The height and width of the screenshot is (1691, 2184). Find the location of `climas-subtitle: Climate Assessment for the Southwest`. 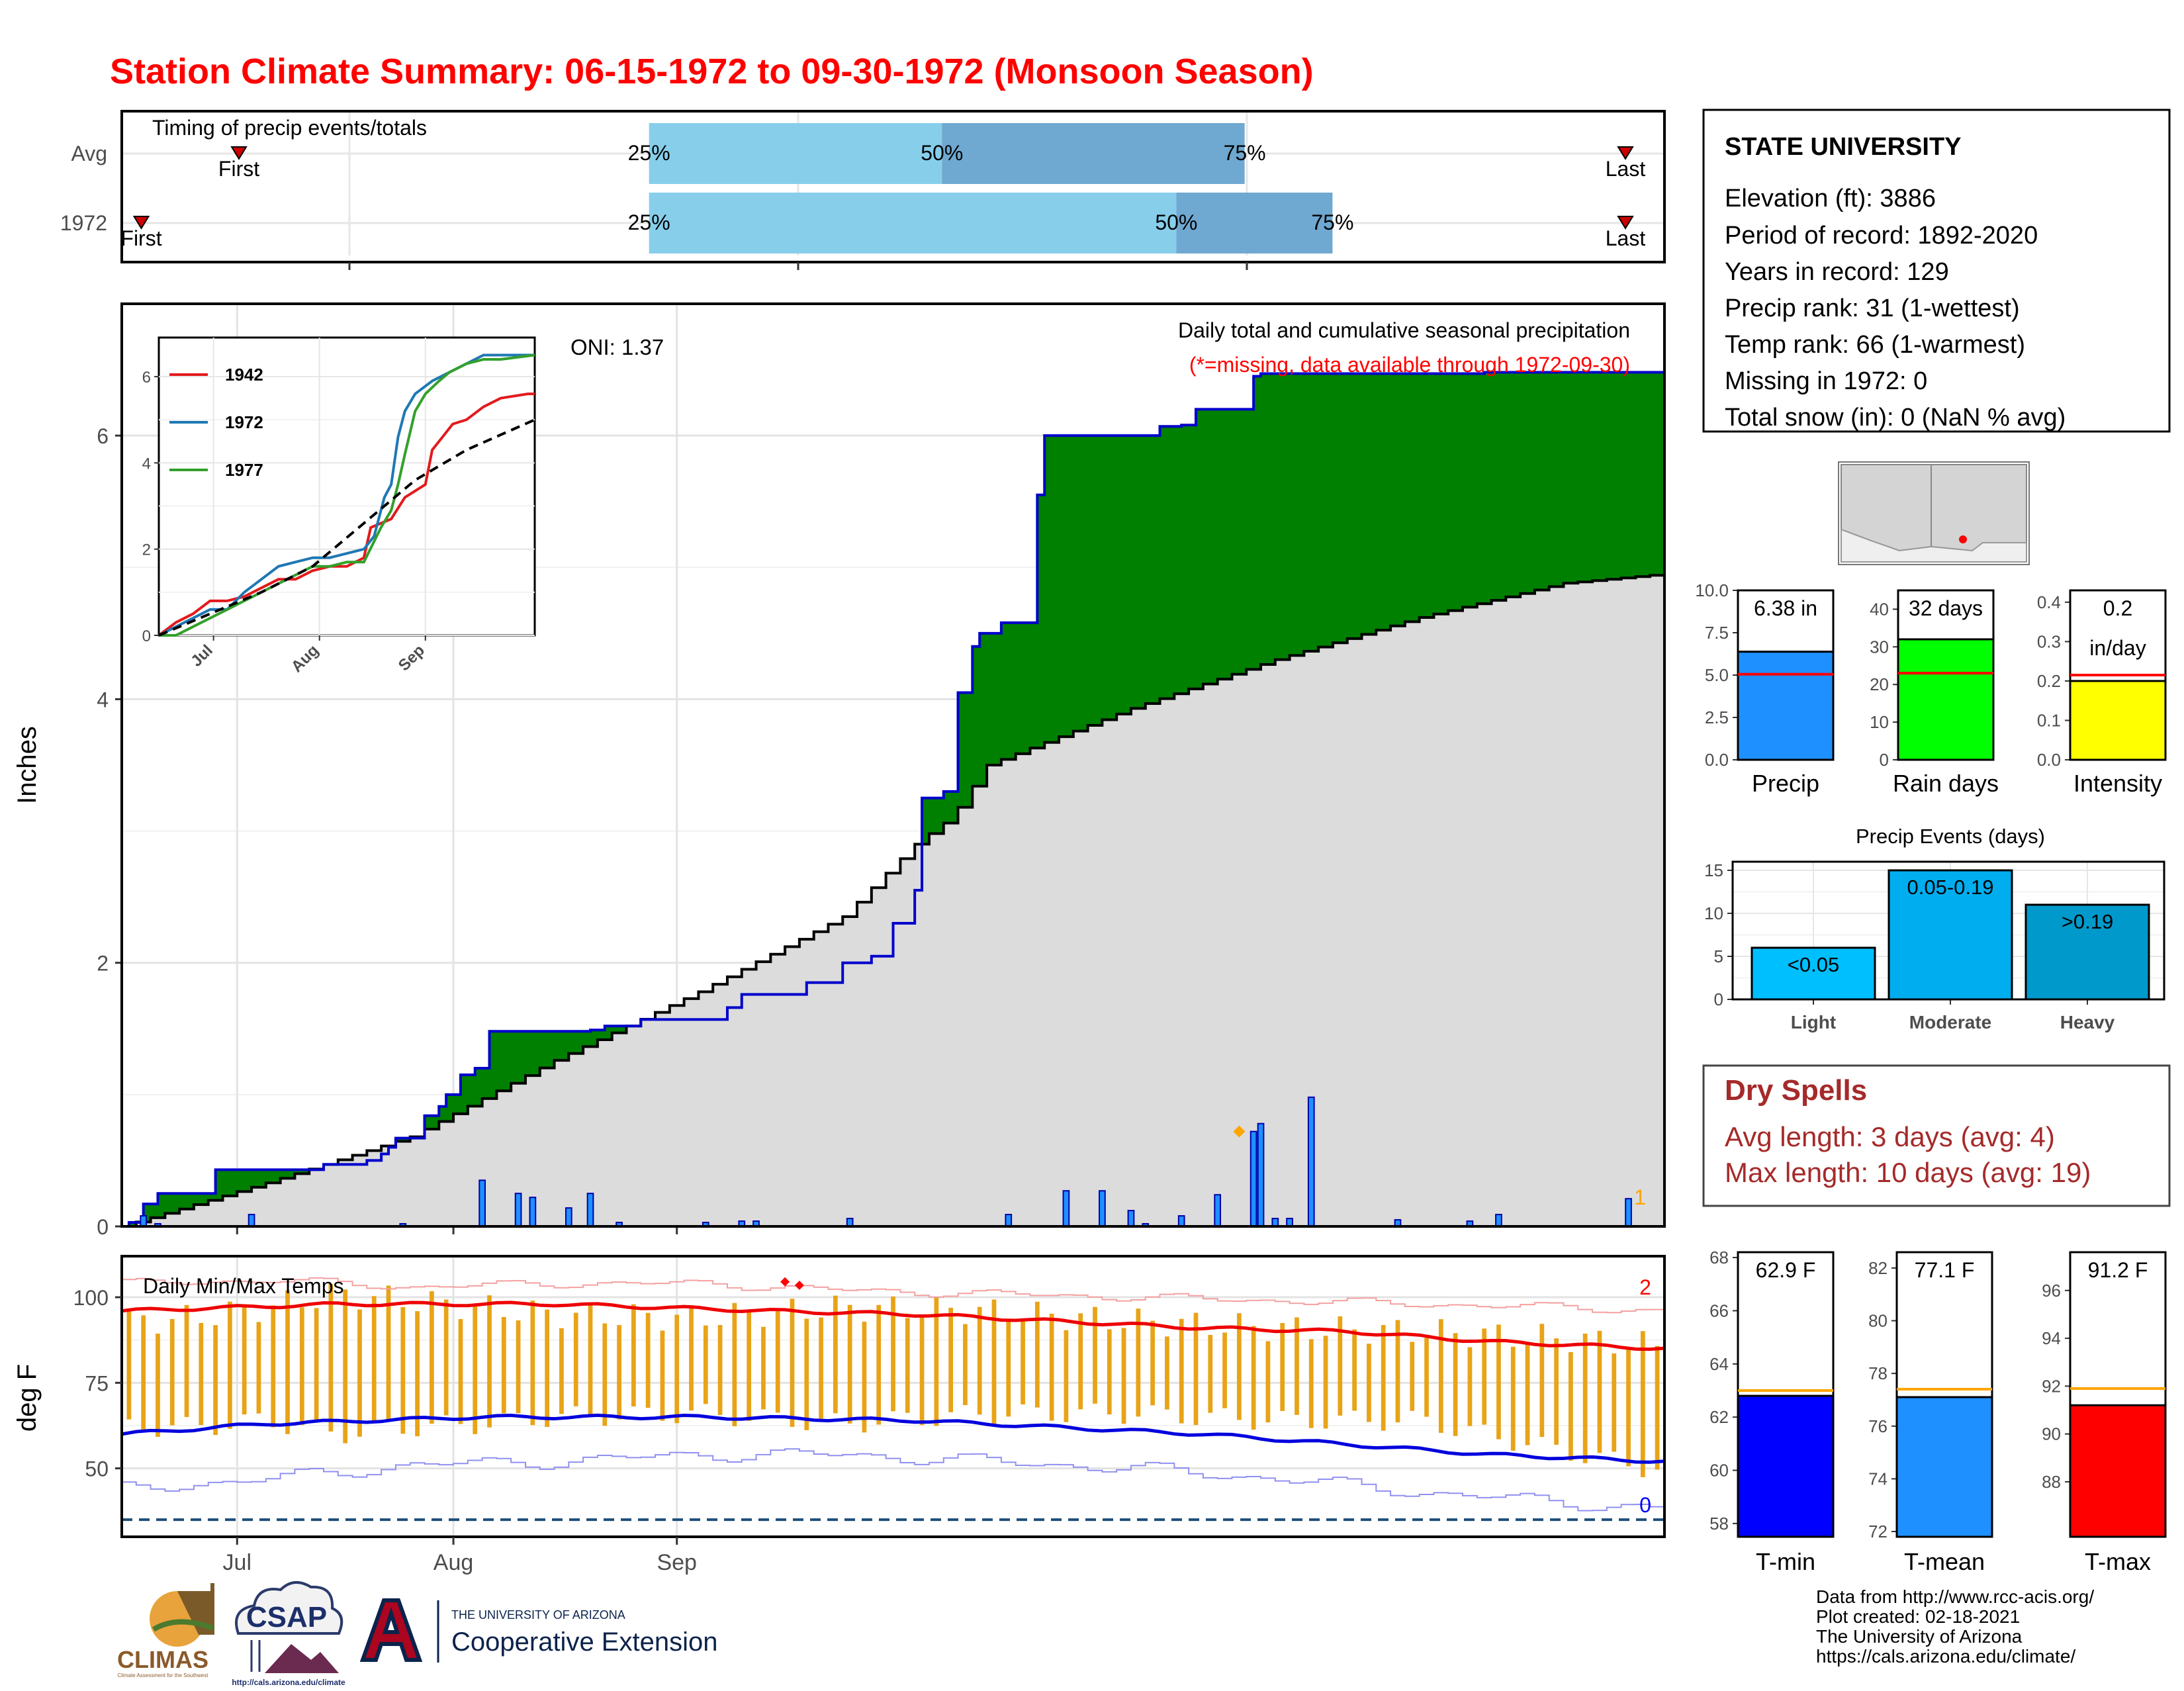

climas-subtitle: Climate Assessment for the Southwest is located at coordinates (163, 1675).